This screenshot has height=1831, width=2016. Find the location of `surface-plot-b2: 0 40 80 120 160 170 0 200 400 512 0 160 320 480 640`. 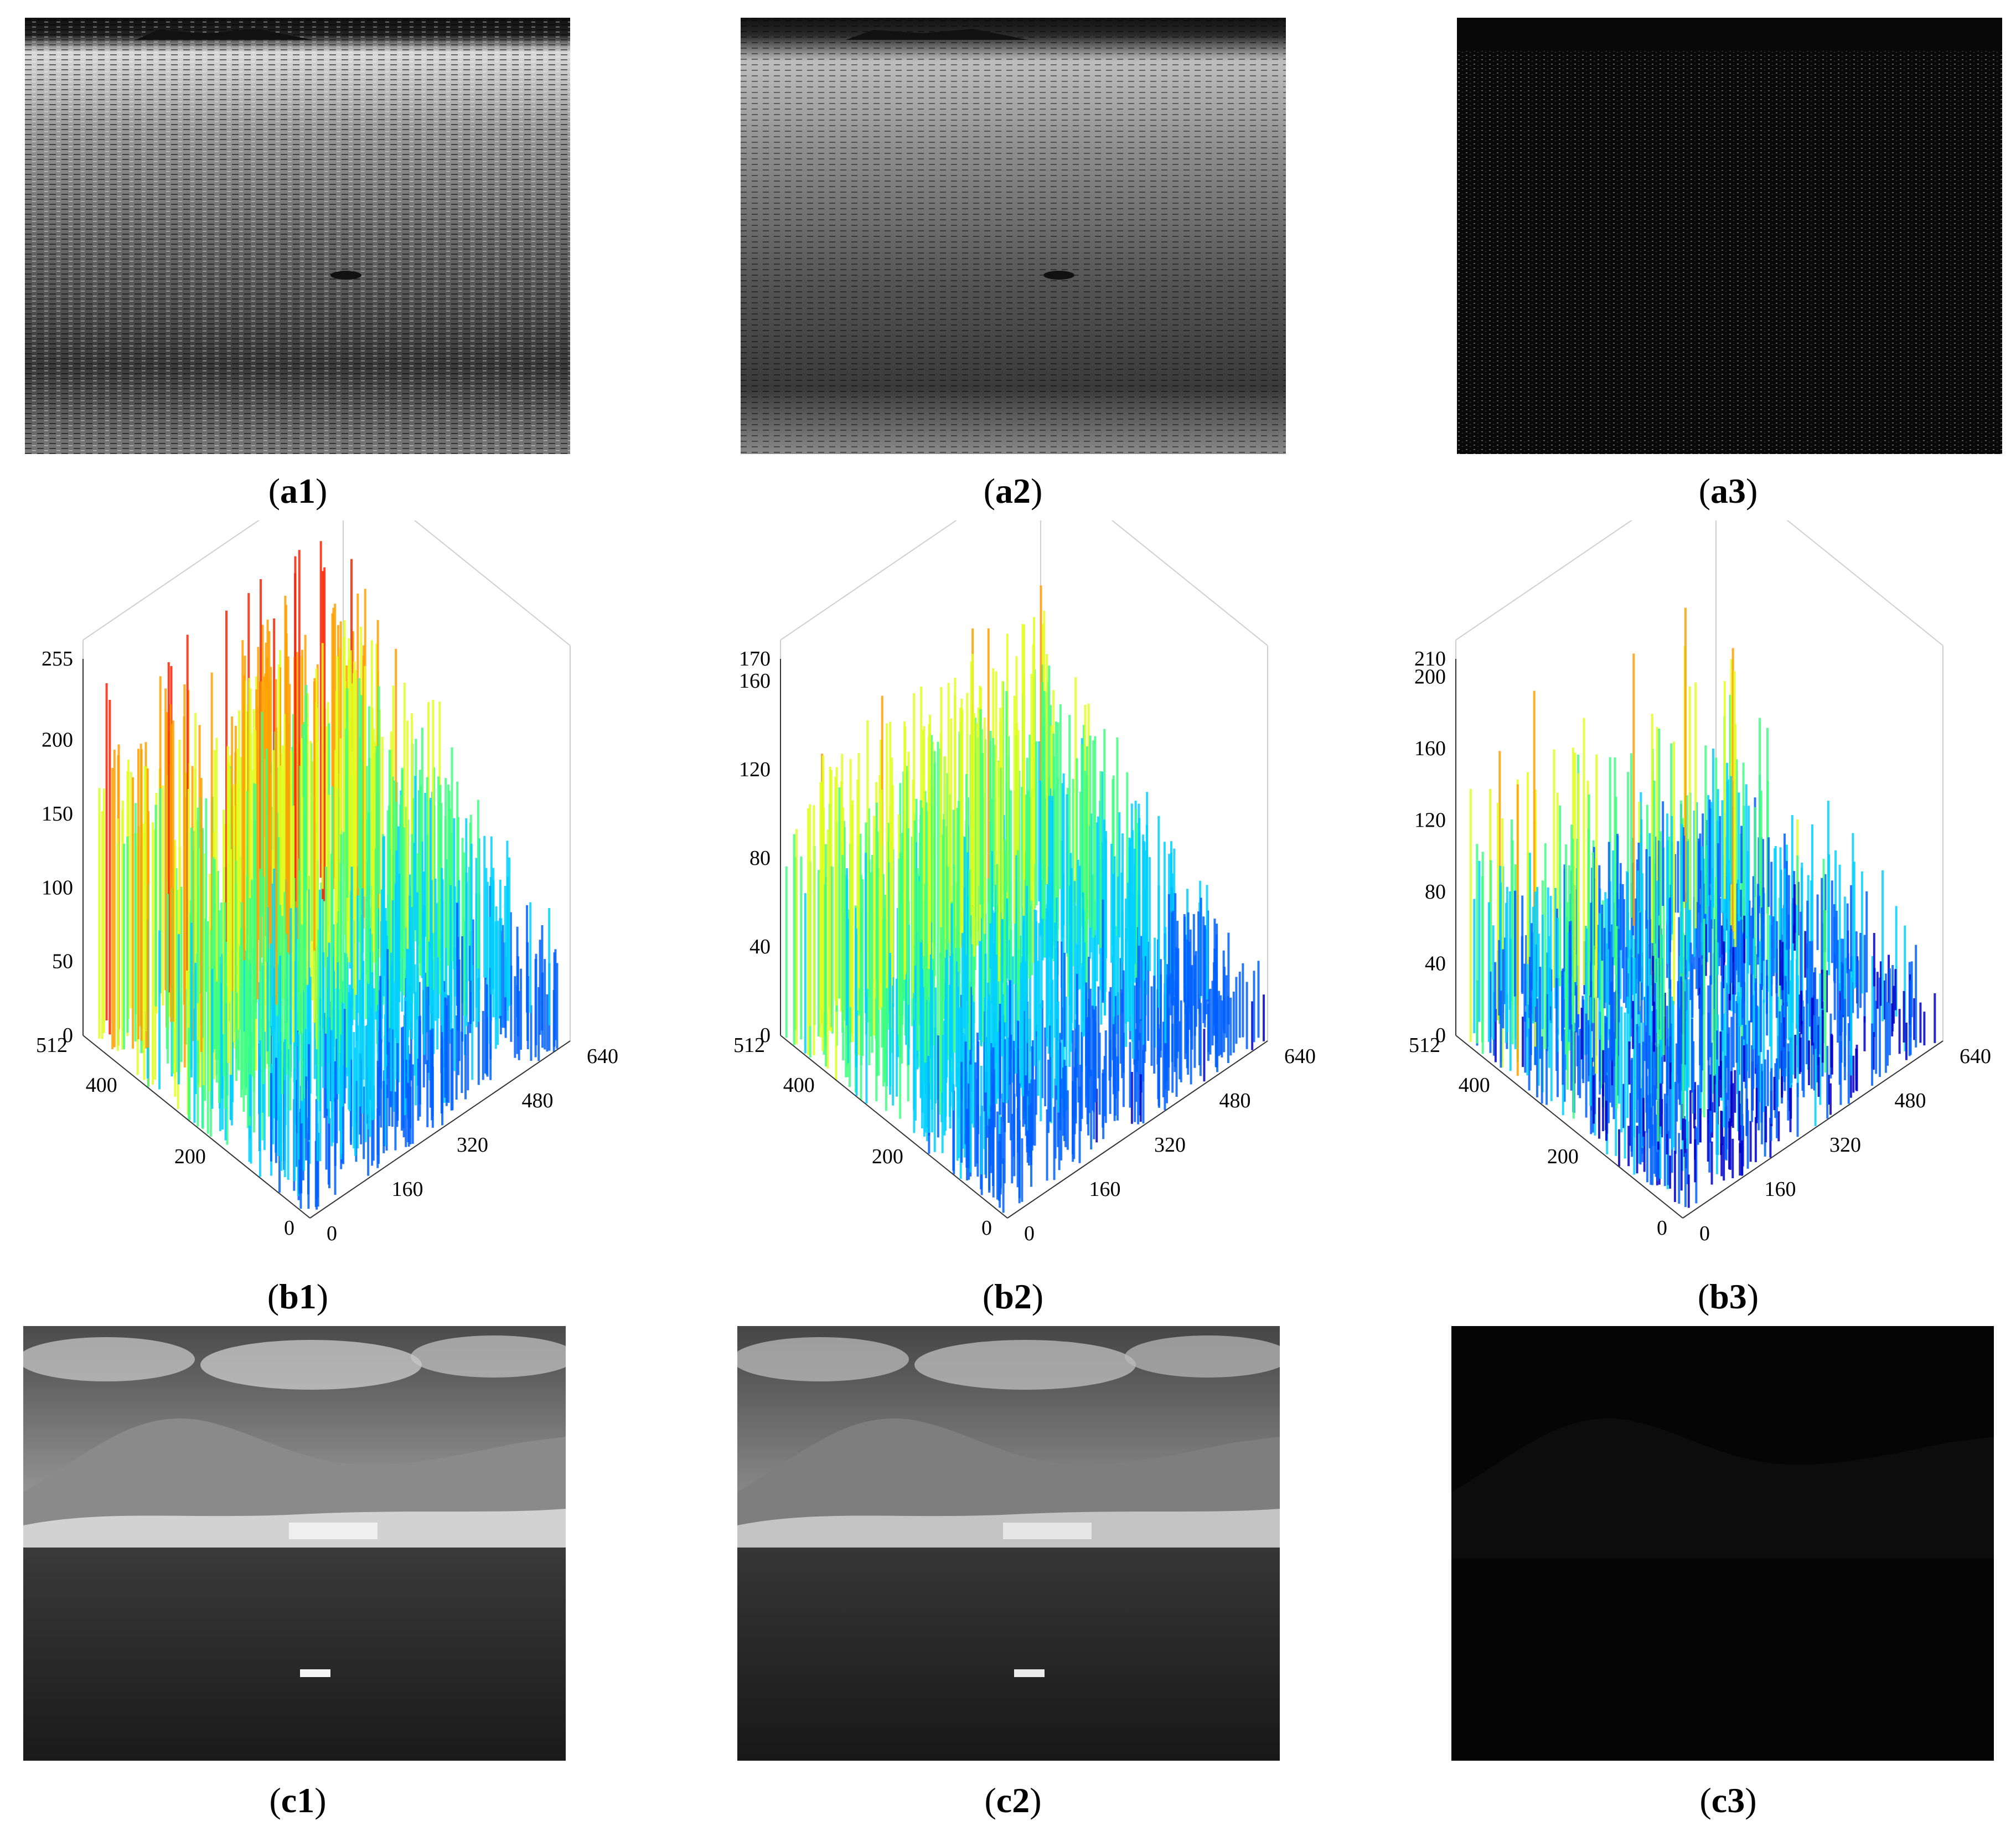

surface-plot-b2: 0 40 80 120 160 170 0 200 400 512 0 160 320 480 640 is located at coordinates (1029, 908).